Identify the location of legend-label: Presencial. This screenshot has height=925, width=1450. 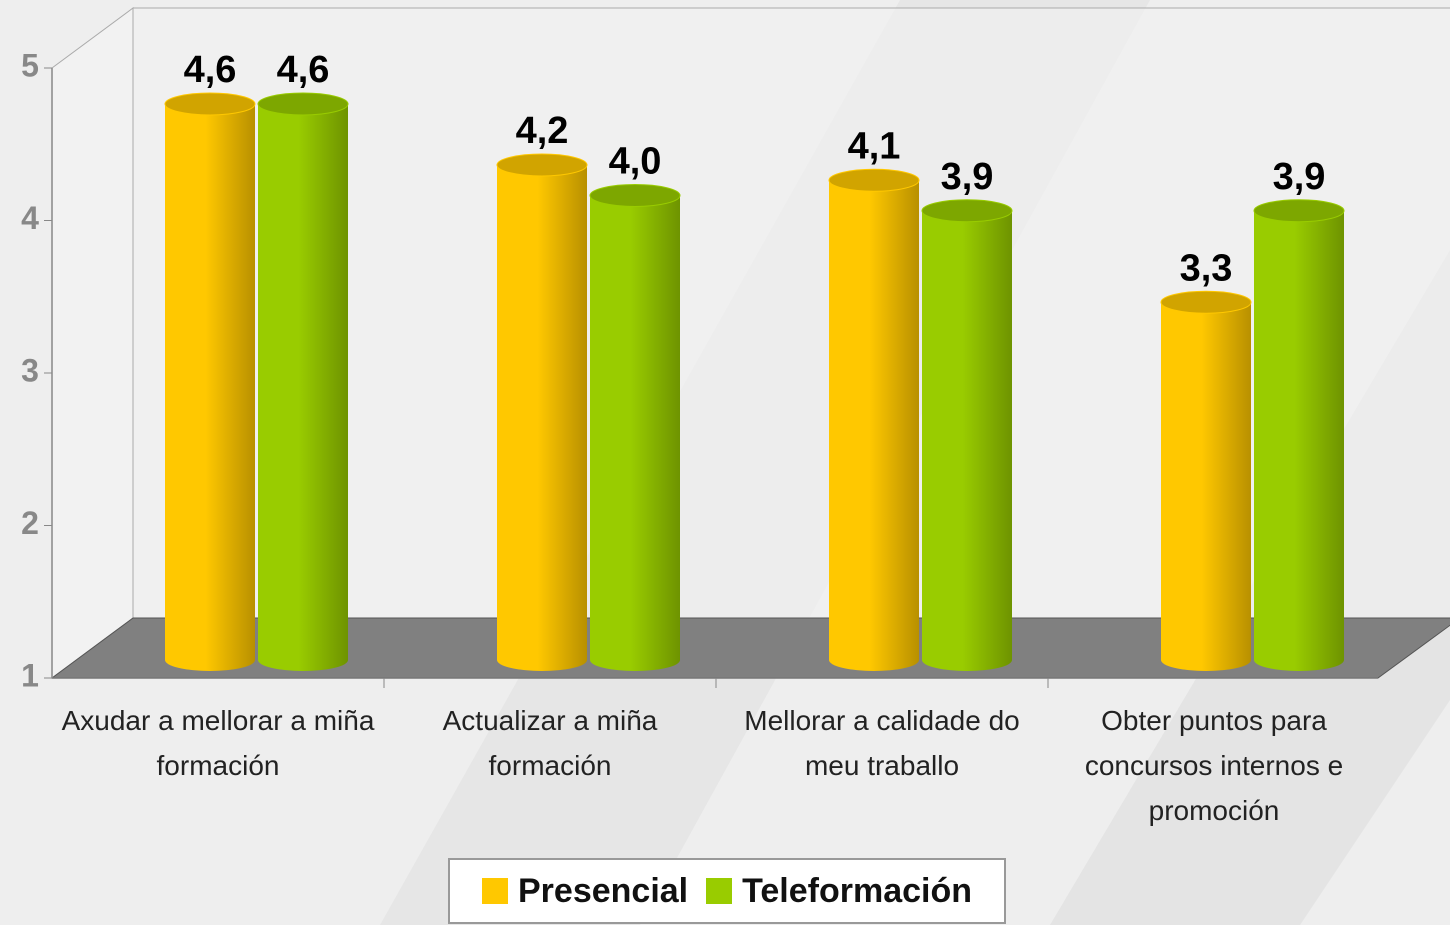
(603, 890).